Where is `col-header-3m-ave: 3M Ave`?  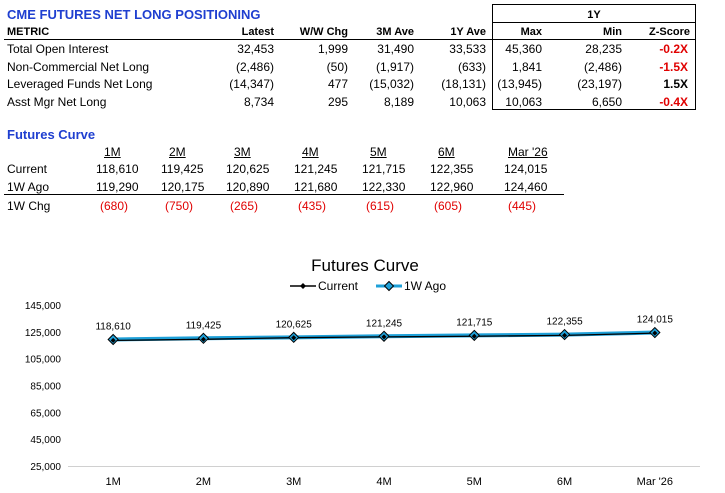 col-header-3m-ave: 3M Ave is located at coordinates (395, 32).